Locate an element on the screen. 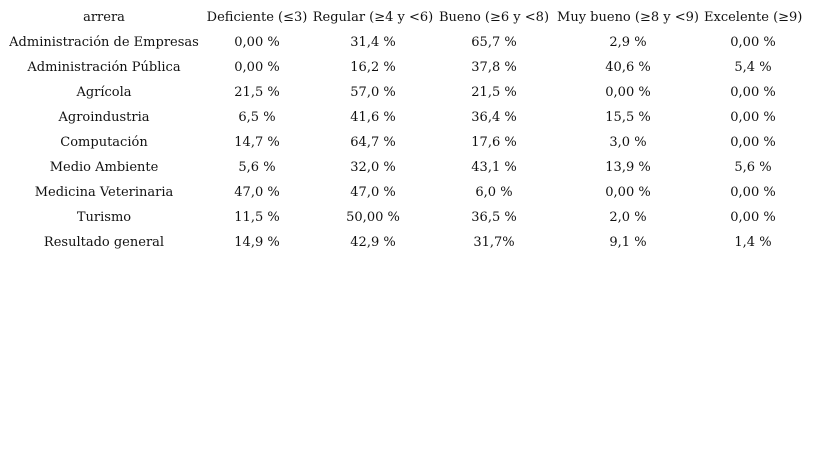  row-label: Computación is located at coordinates (104, 142).